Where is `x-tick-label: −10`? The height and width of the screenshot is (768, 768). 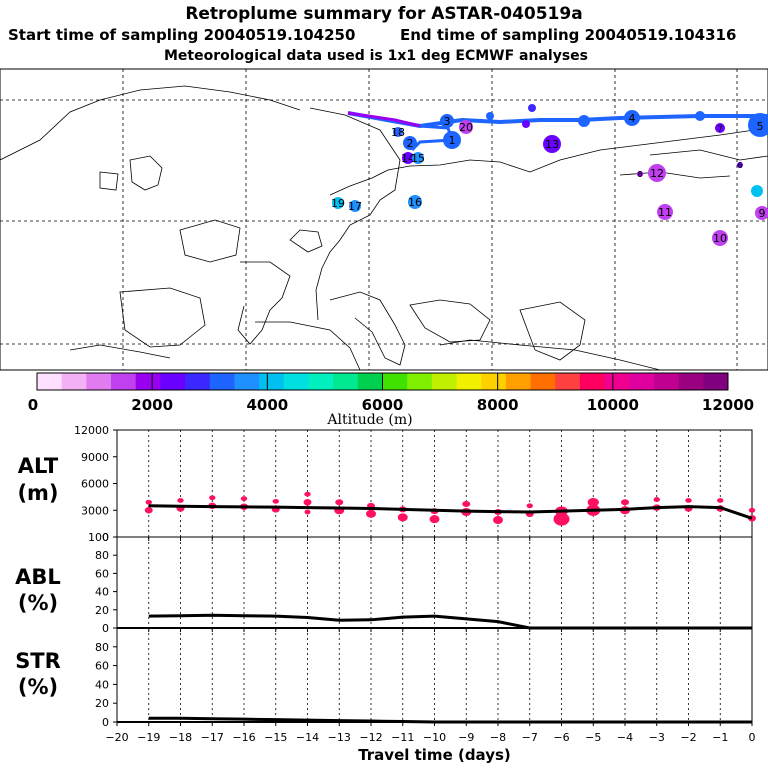
x-tick-label: −10 is located at coordinates (434, 737).